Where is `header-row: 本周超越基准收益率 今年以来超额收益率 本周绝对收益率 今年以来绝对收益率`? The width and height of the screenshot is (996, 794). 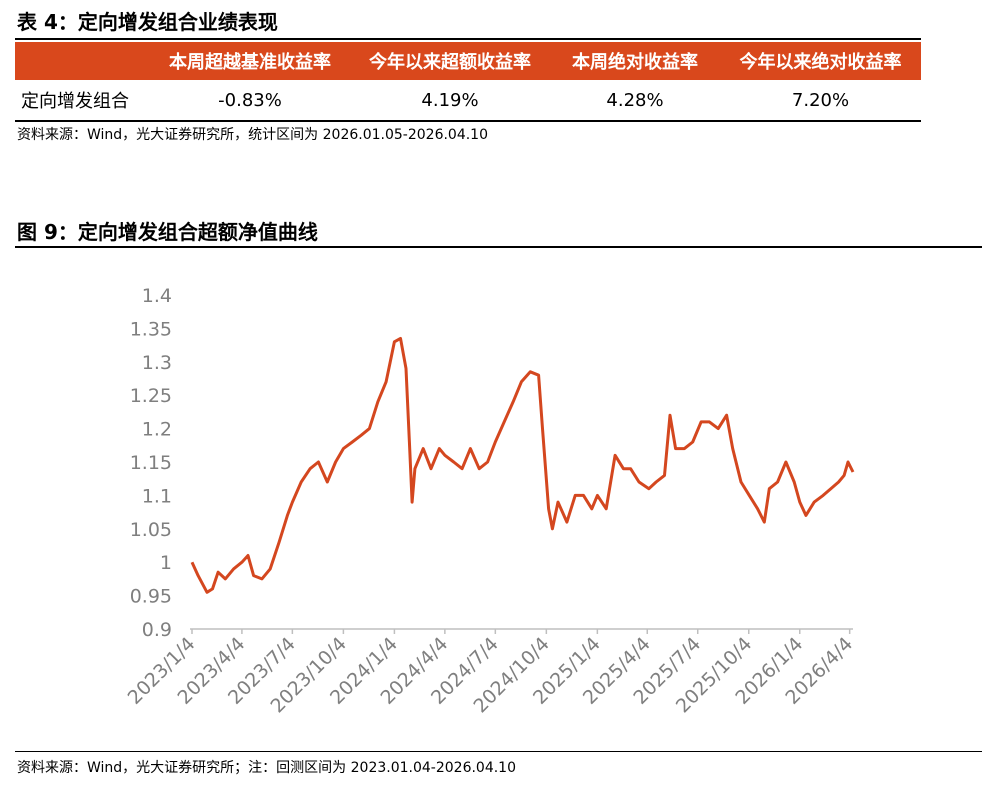
header-row: 本周超越基准收益率 今年以来超额收益率 本周绝对收益率 今年以来绝对收益率 is located at coordinates (468, 61).